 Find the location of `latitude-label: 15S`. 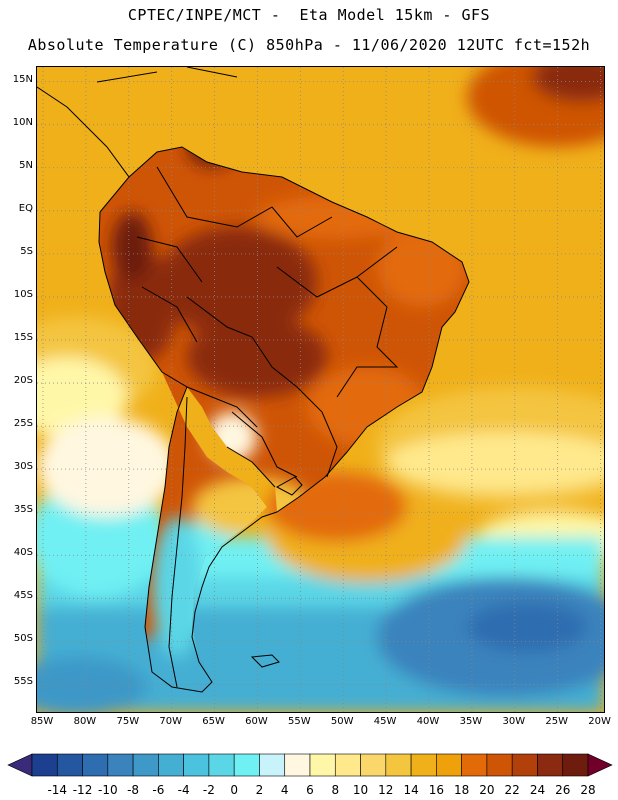

latitude-label: 15S is located at coordinates (23, 337).